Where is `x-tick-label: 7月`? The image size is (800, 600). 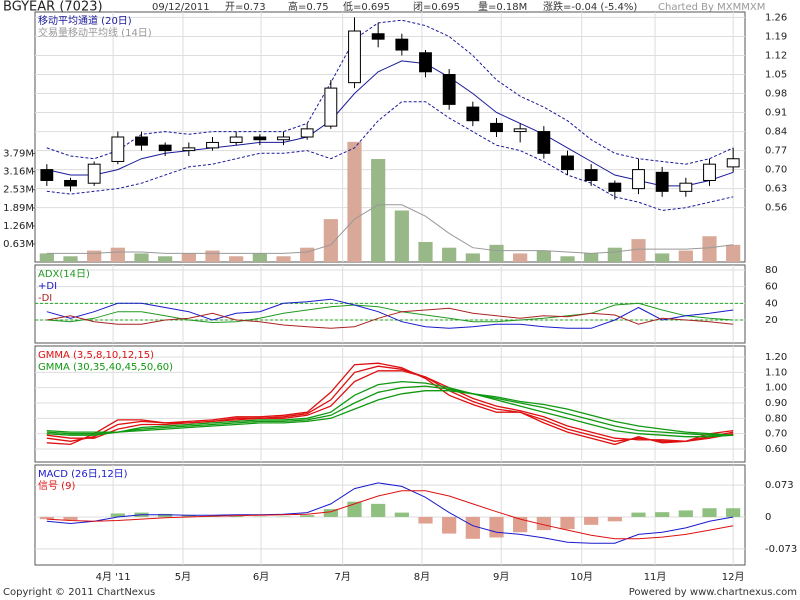
x-tick-label: 7月 is located at coordinates (342, 577).